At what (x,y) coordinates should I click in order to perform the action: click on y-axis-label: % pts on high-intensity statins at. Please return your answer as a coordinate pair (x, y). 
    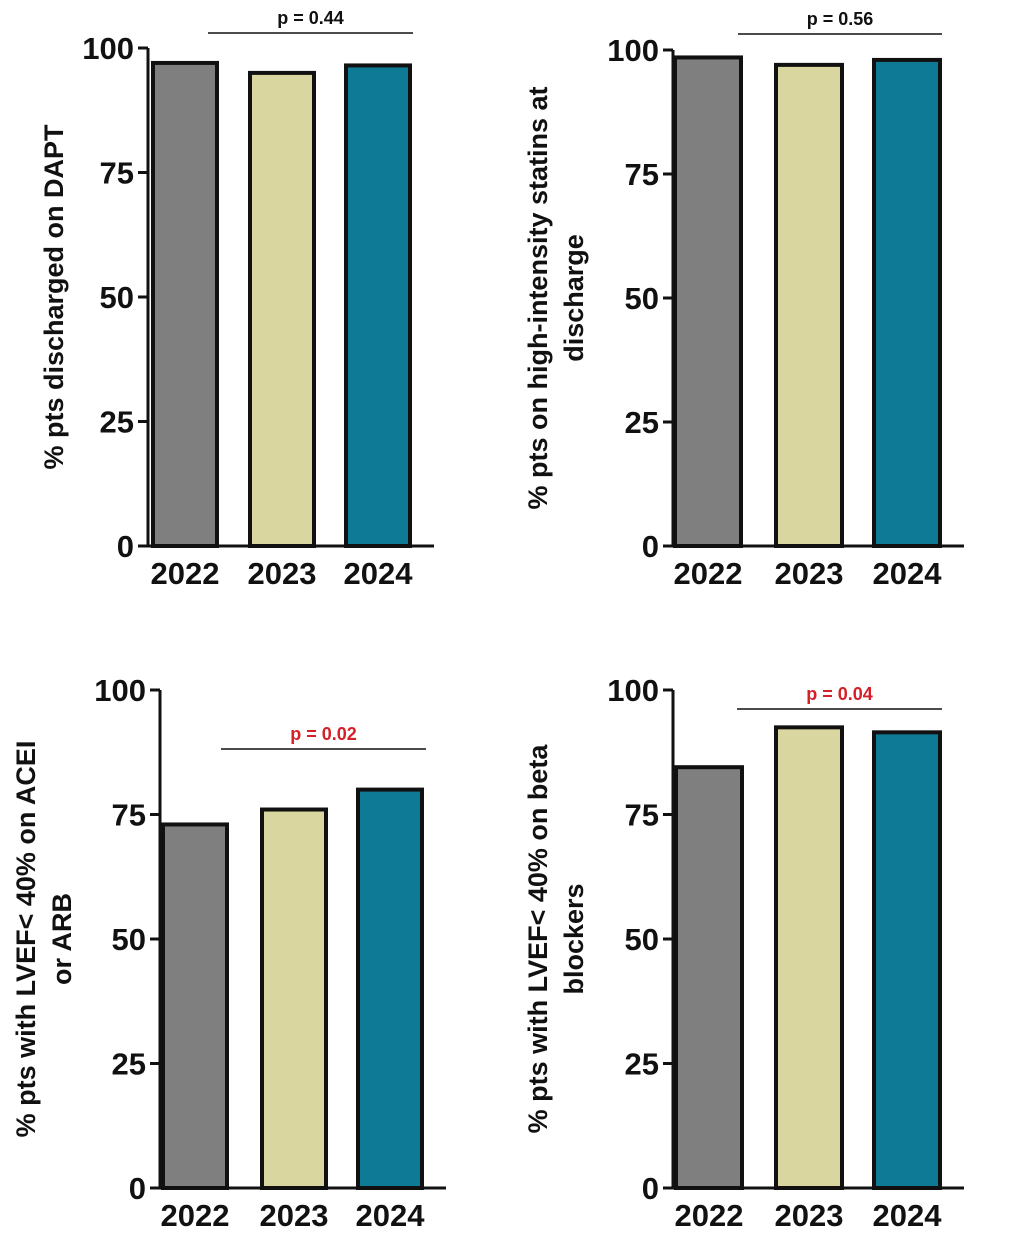
    Looking at the image, I should click on (538, 297).